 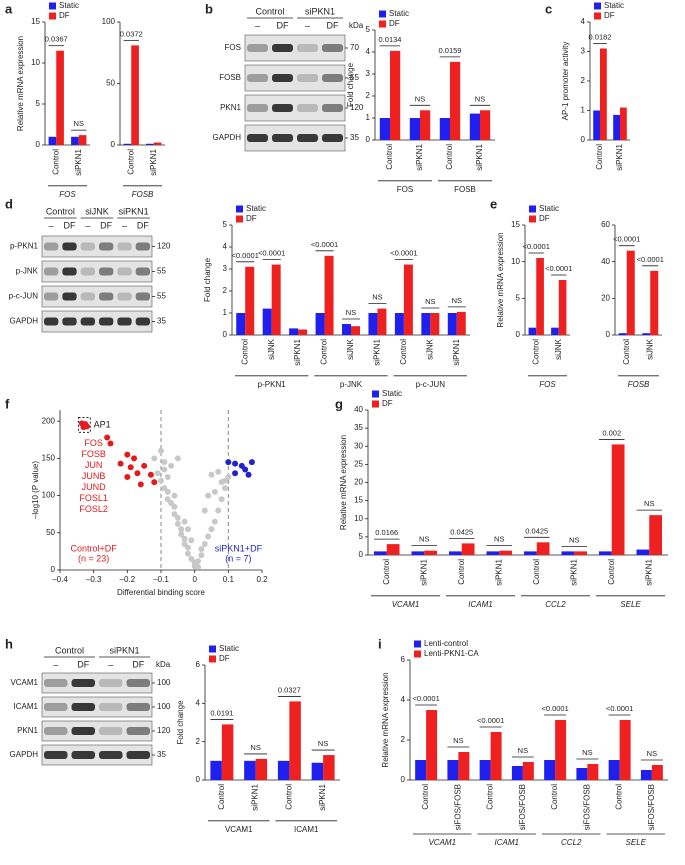 I want to click on marker-label: 35, so click(x=354, y=137).